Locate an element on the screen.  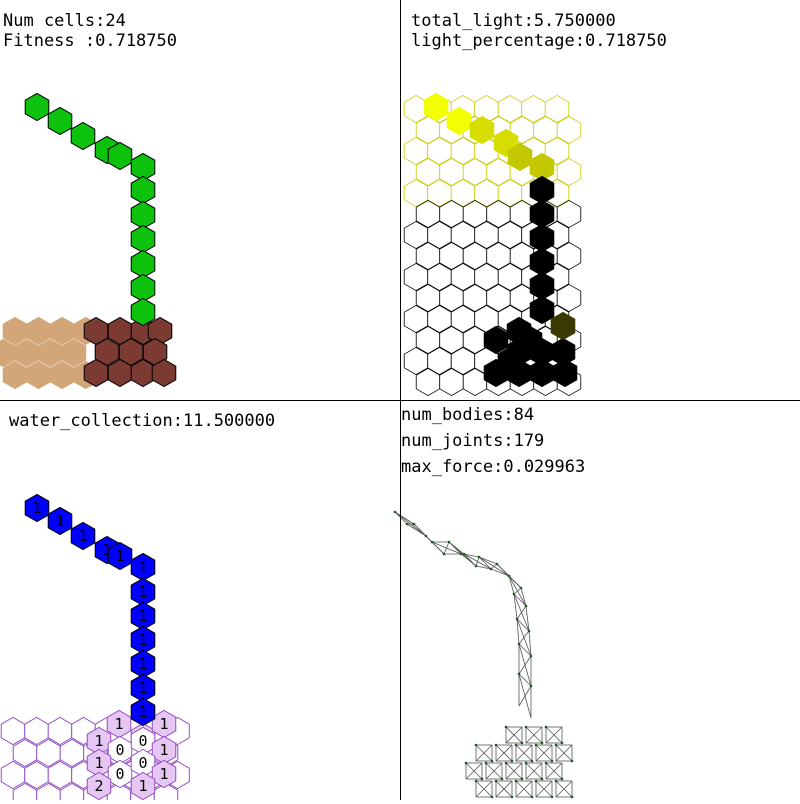
physics-mesh-panel is located at coordinates (483, 654).